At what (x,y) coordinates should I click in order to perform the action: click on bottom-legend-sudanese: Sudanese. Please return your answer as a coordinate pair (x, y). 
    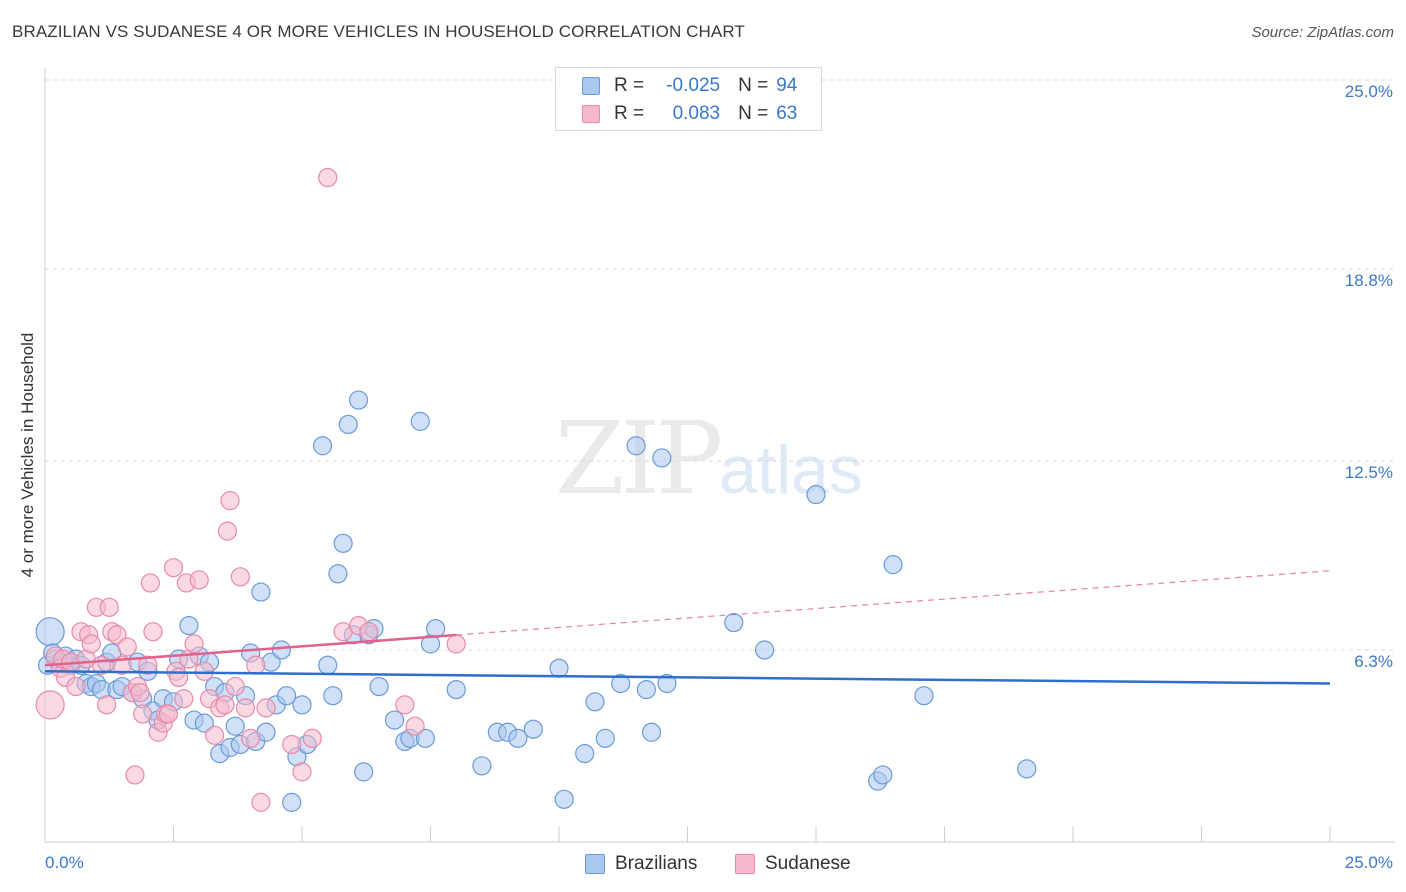
    Looking at the image, I should click on (793, 864).